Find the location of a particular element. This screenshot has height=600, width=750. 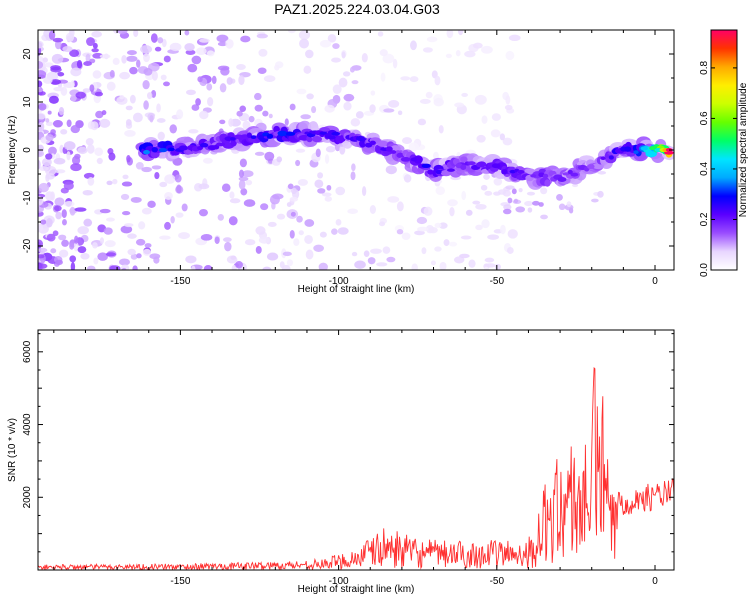

snr-x-label: Height of straight line (km) is located at coordinates (356, 589).